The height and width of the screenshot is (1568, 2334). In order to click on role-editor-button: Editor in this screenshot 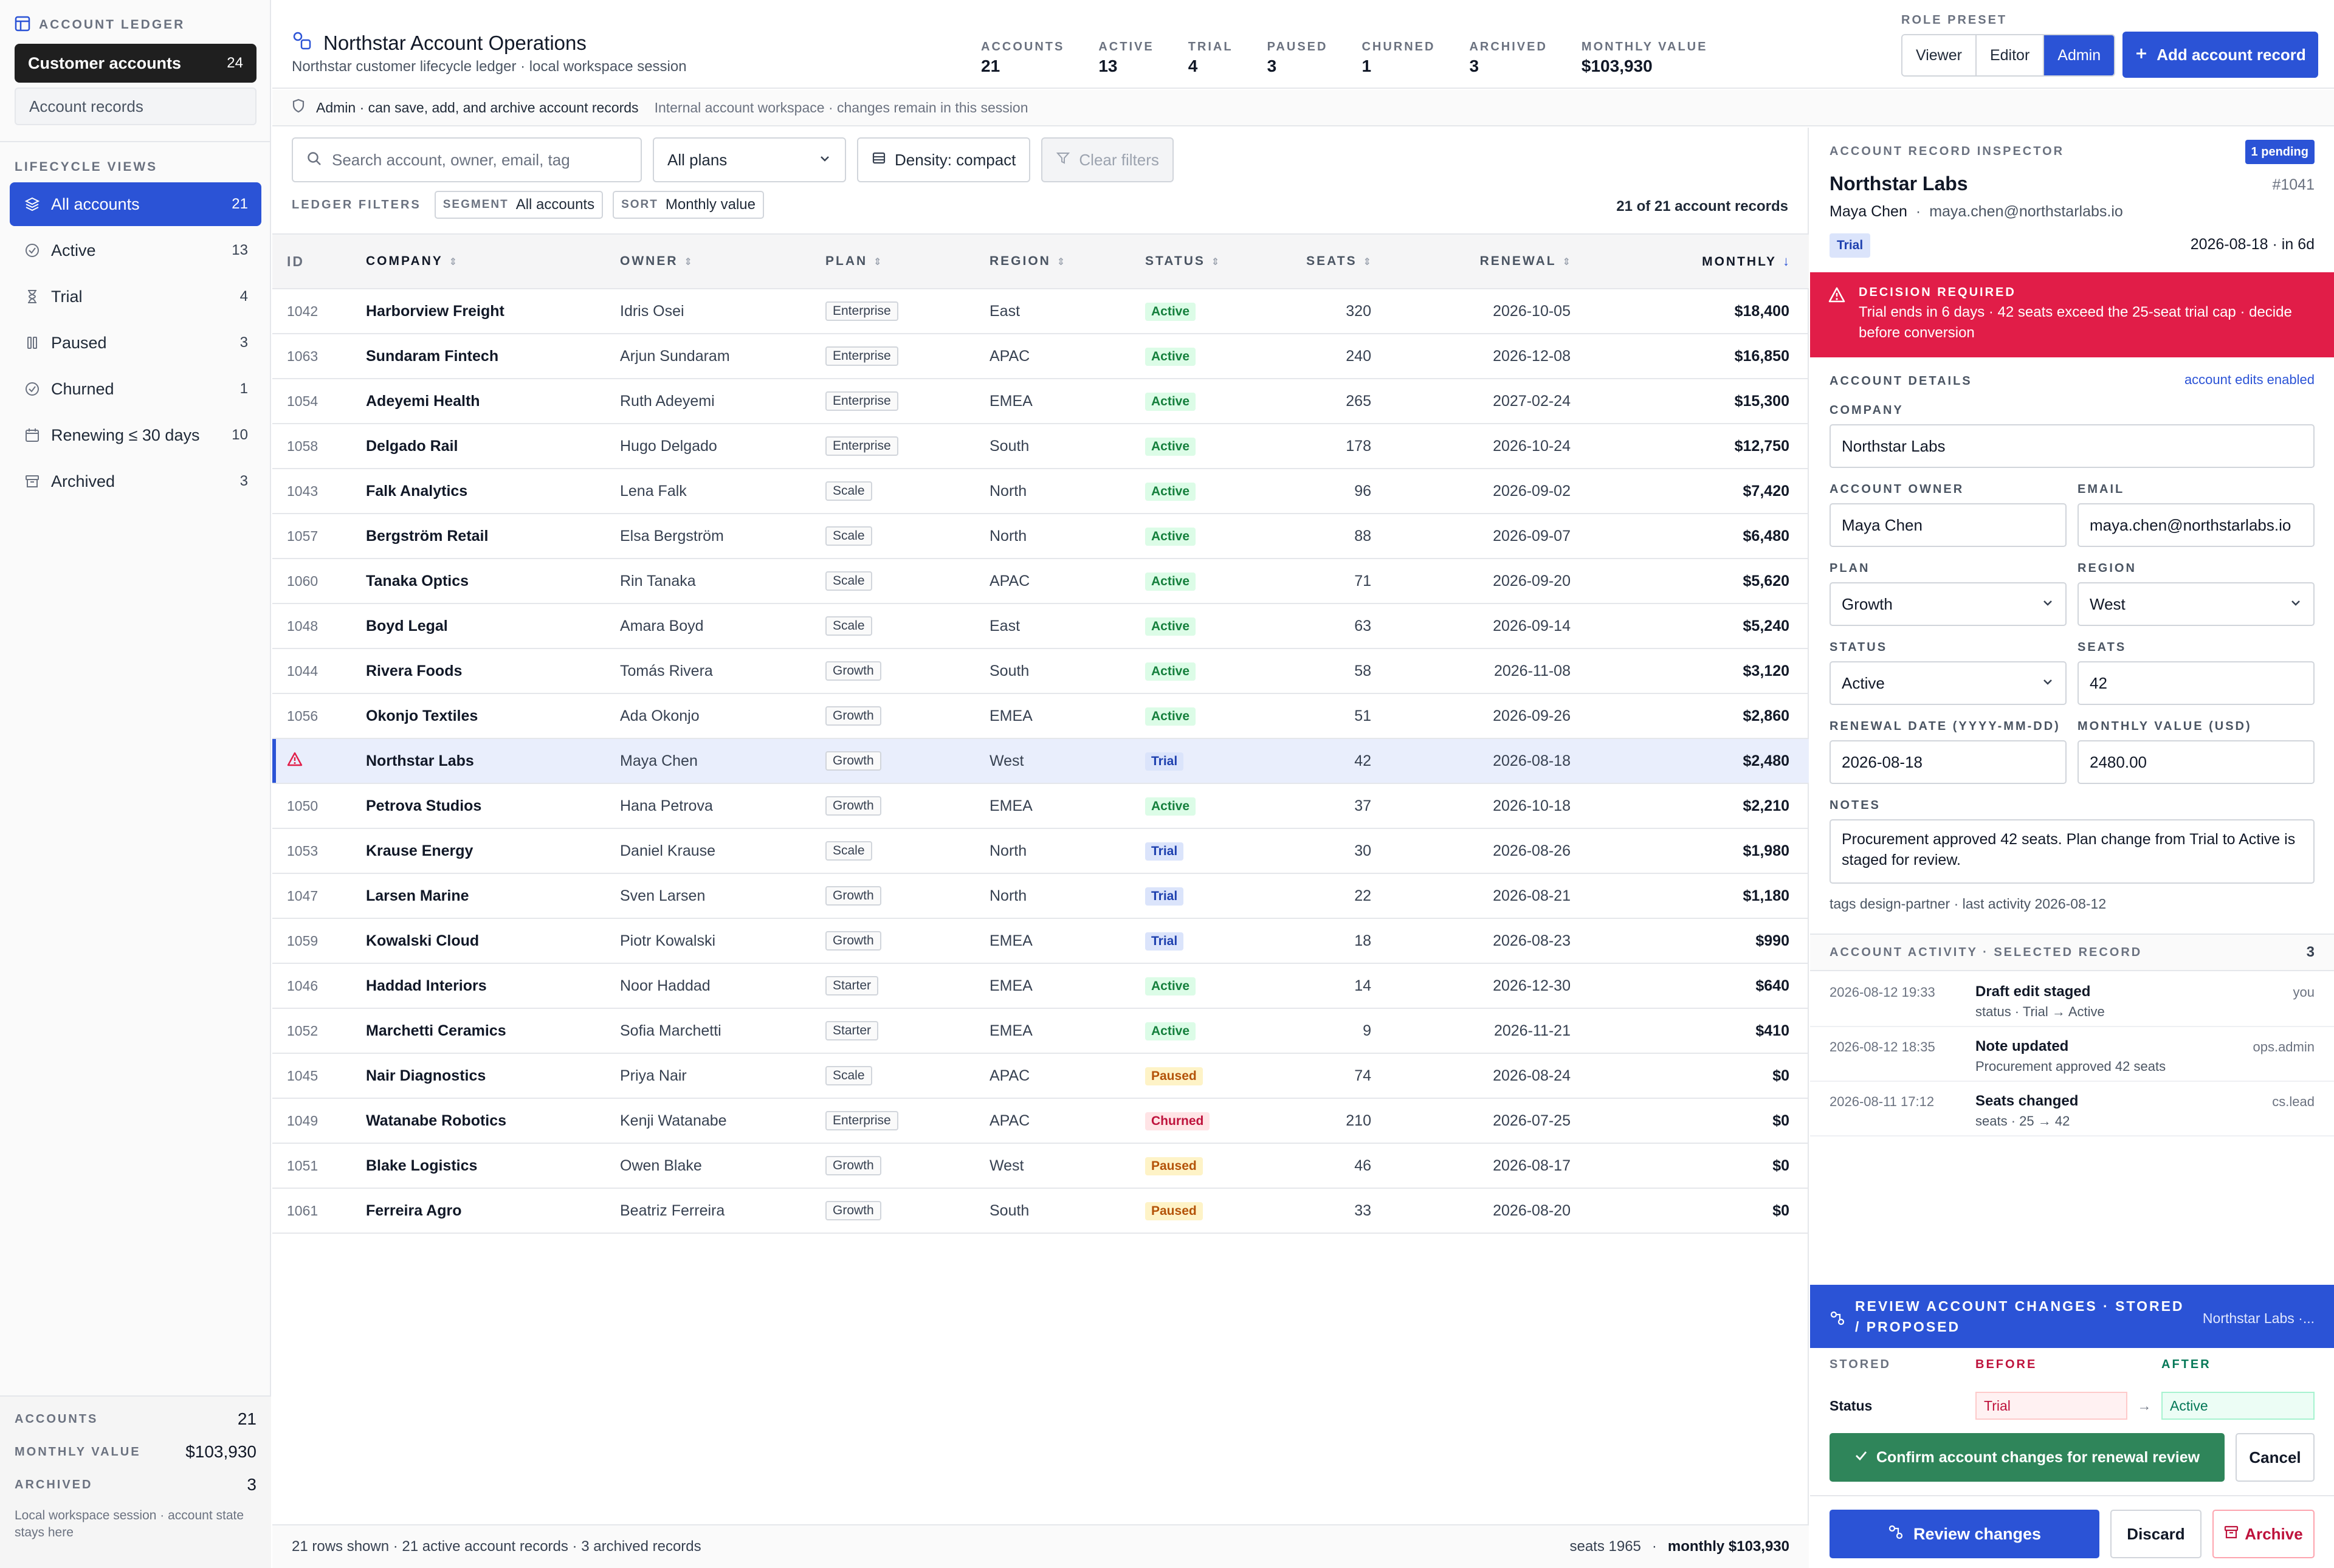, I will do `click(2010, 55)`.